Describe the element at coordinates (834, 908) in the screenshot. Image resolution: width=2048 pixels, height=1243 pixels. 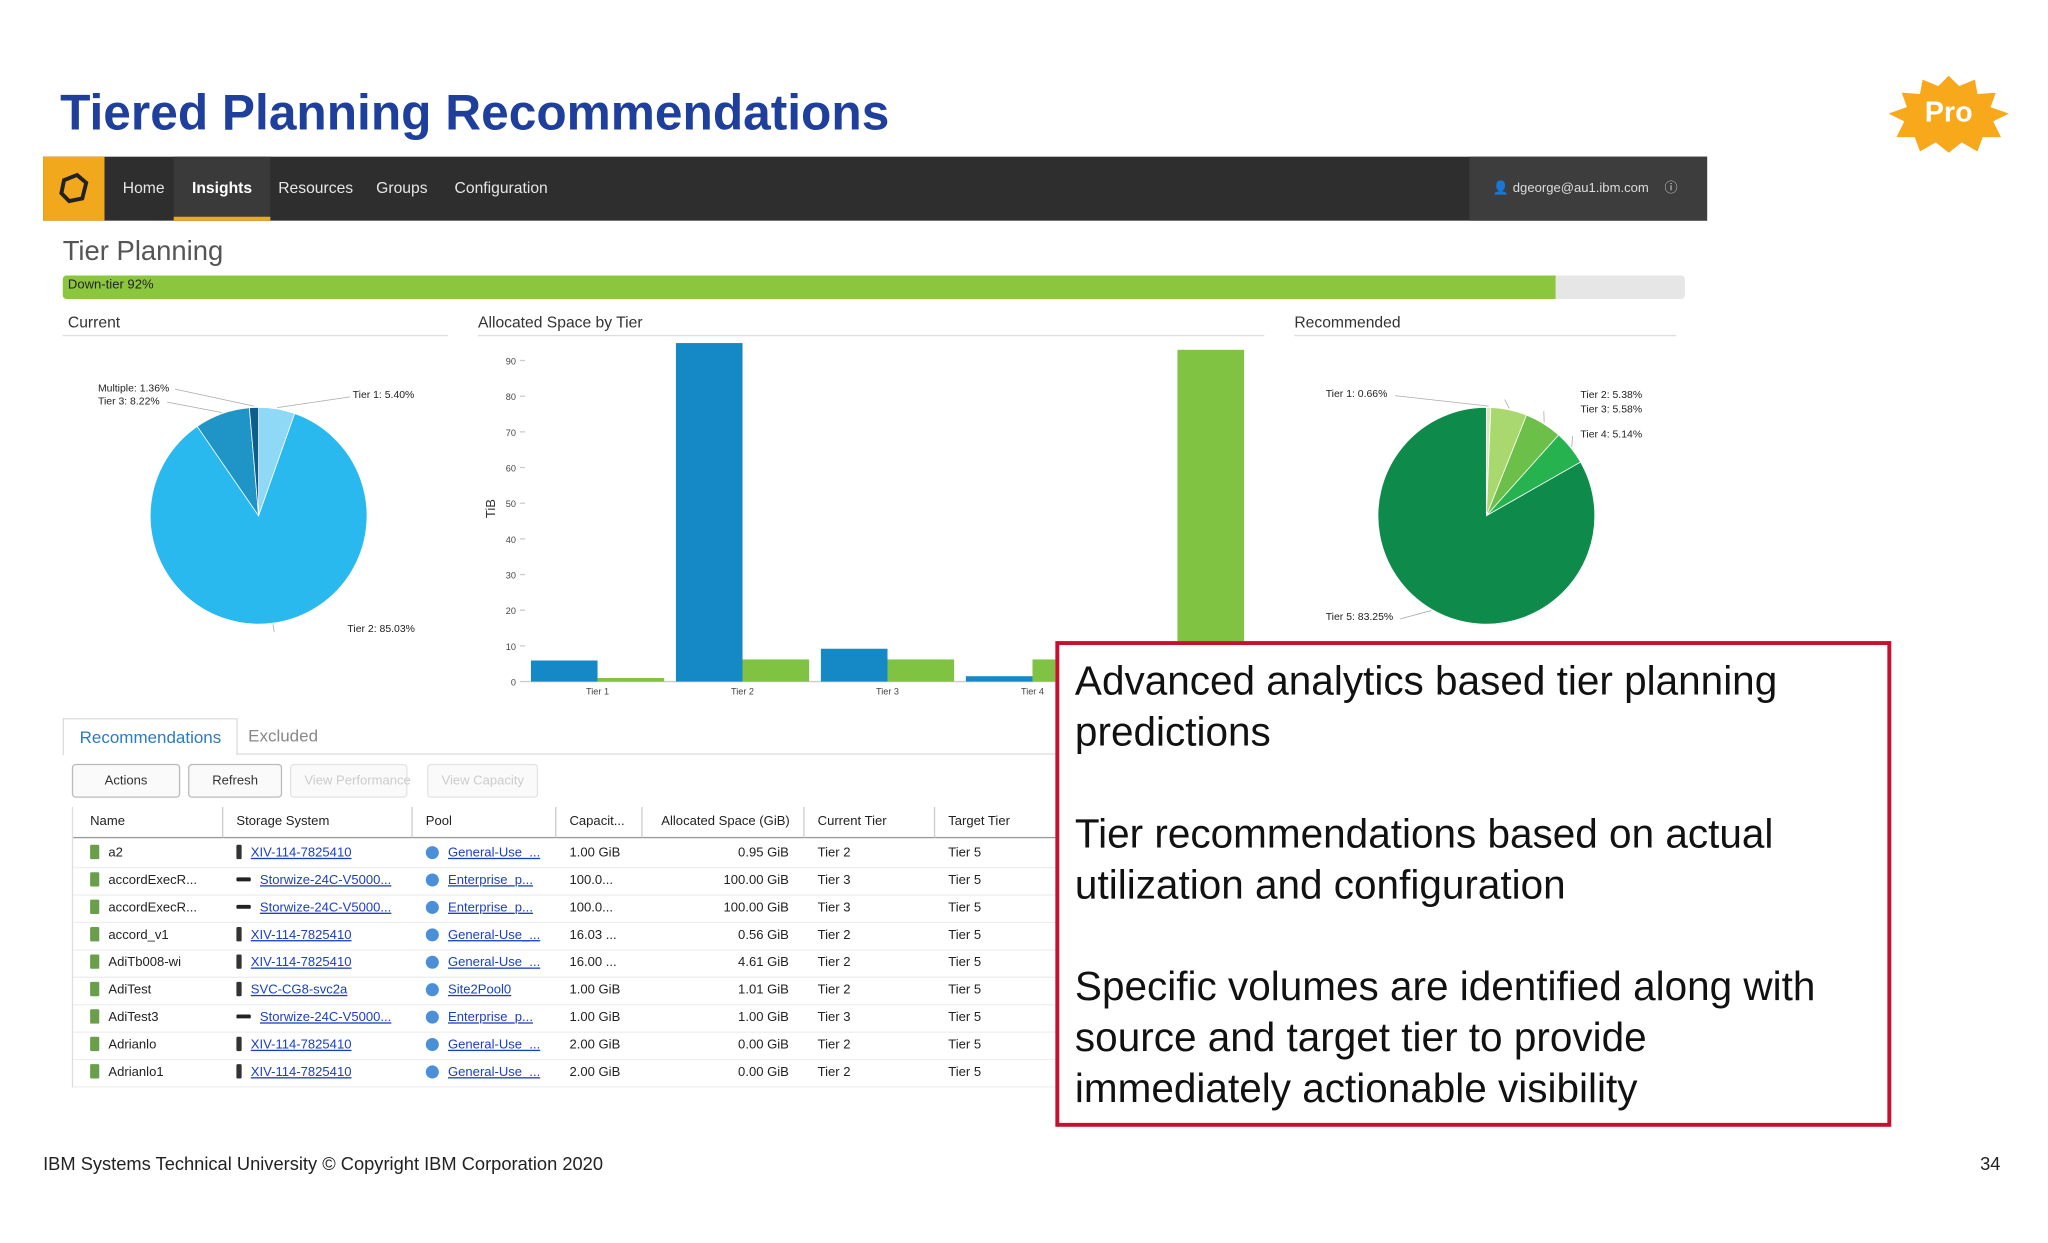
I see `cell-text: Tier 3` at that location.